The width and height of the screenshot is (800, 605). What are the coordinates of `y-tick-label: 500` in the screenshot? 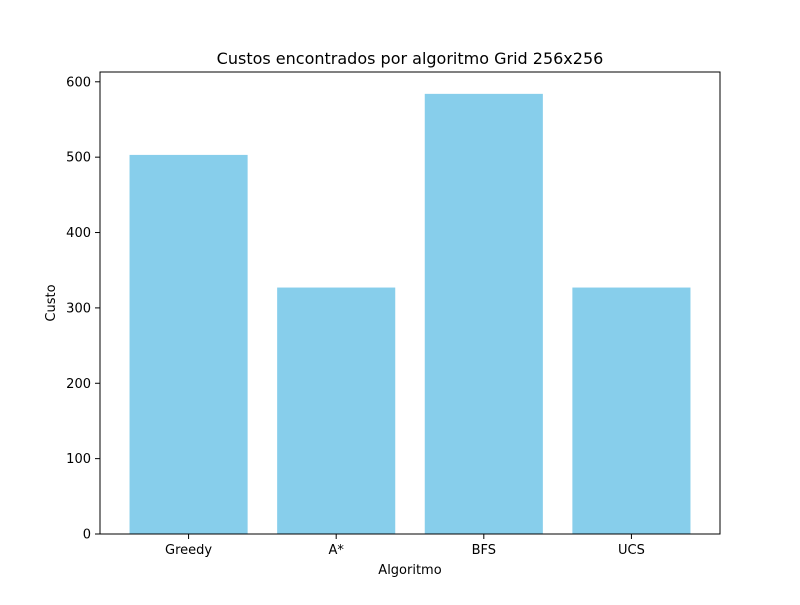 It's located at (78, 158).